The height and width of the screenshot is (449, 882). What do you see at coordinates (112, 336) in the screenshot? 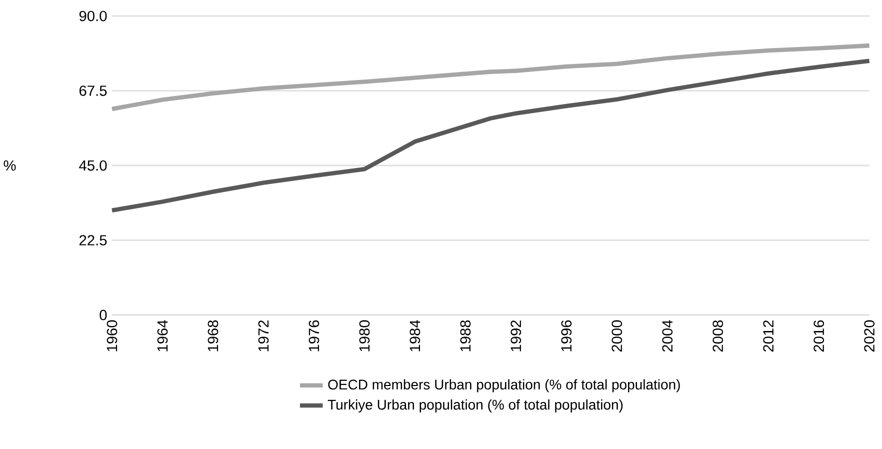
I see `x-tick-label: 1960` at bounding box center [112, 336].